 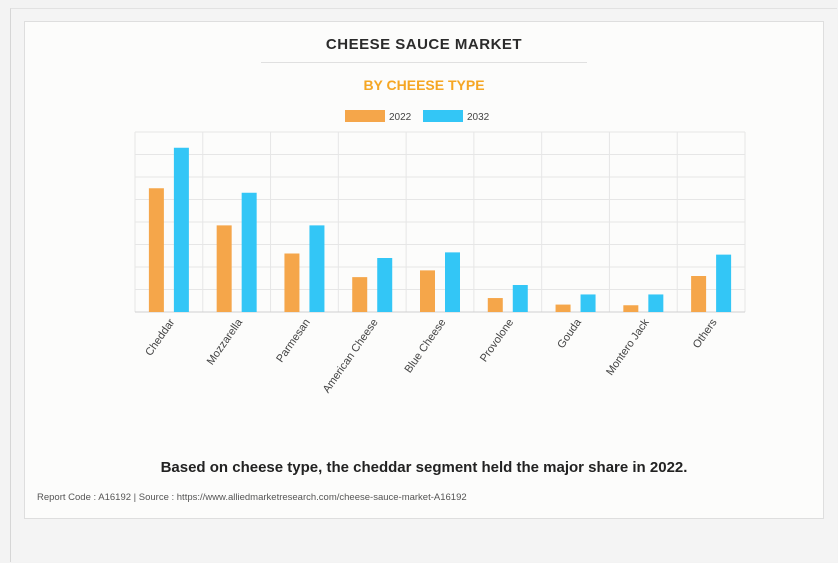 I want to click on x-tick-label: Cheddar, so click(x=160, y=338).